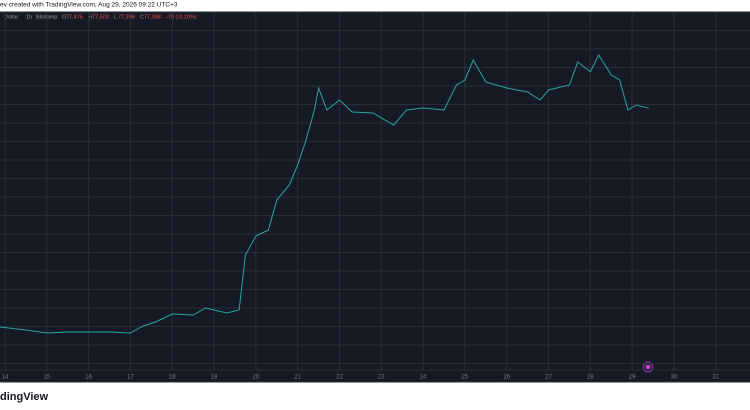 The image size is (750, 410). What do you see at coordinates (465, 378) in the screenshot?
I see `x-tick-label: 25` at bounding box center [465, 378].